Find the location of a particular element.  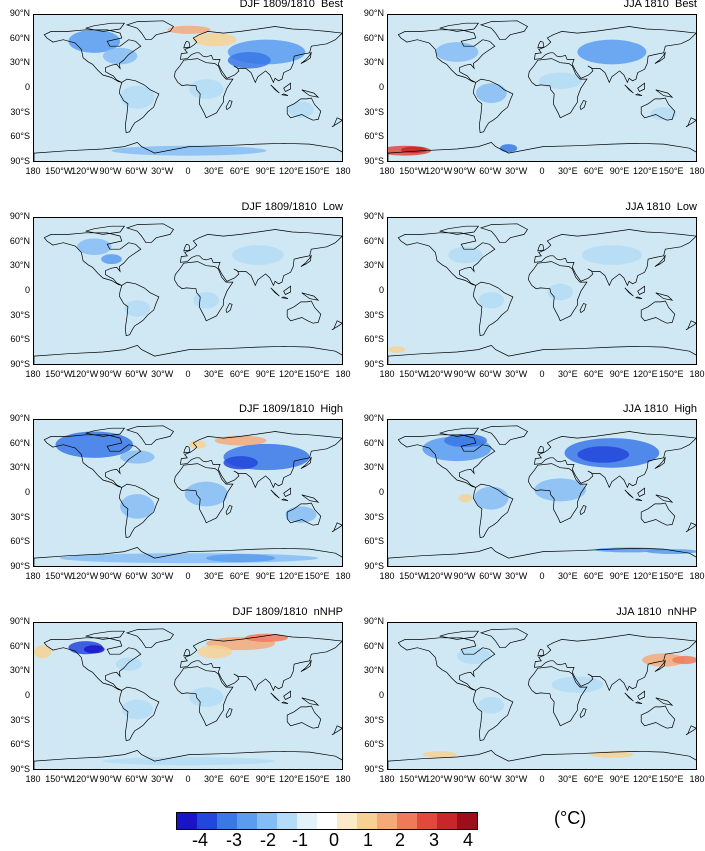

colorbar-tick-label: -3 is located at coordinates (234, 840).